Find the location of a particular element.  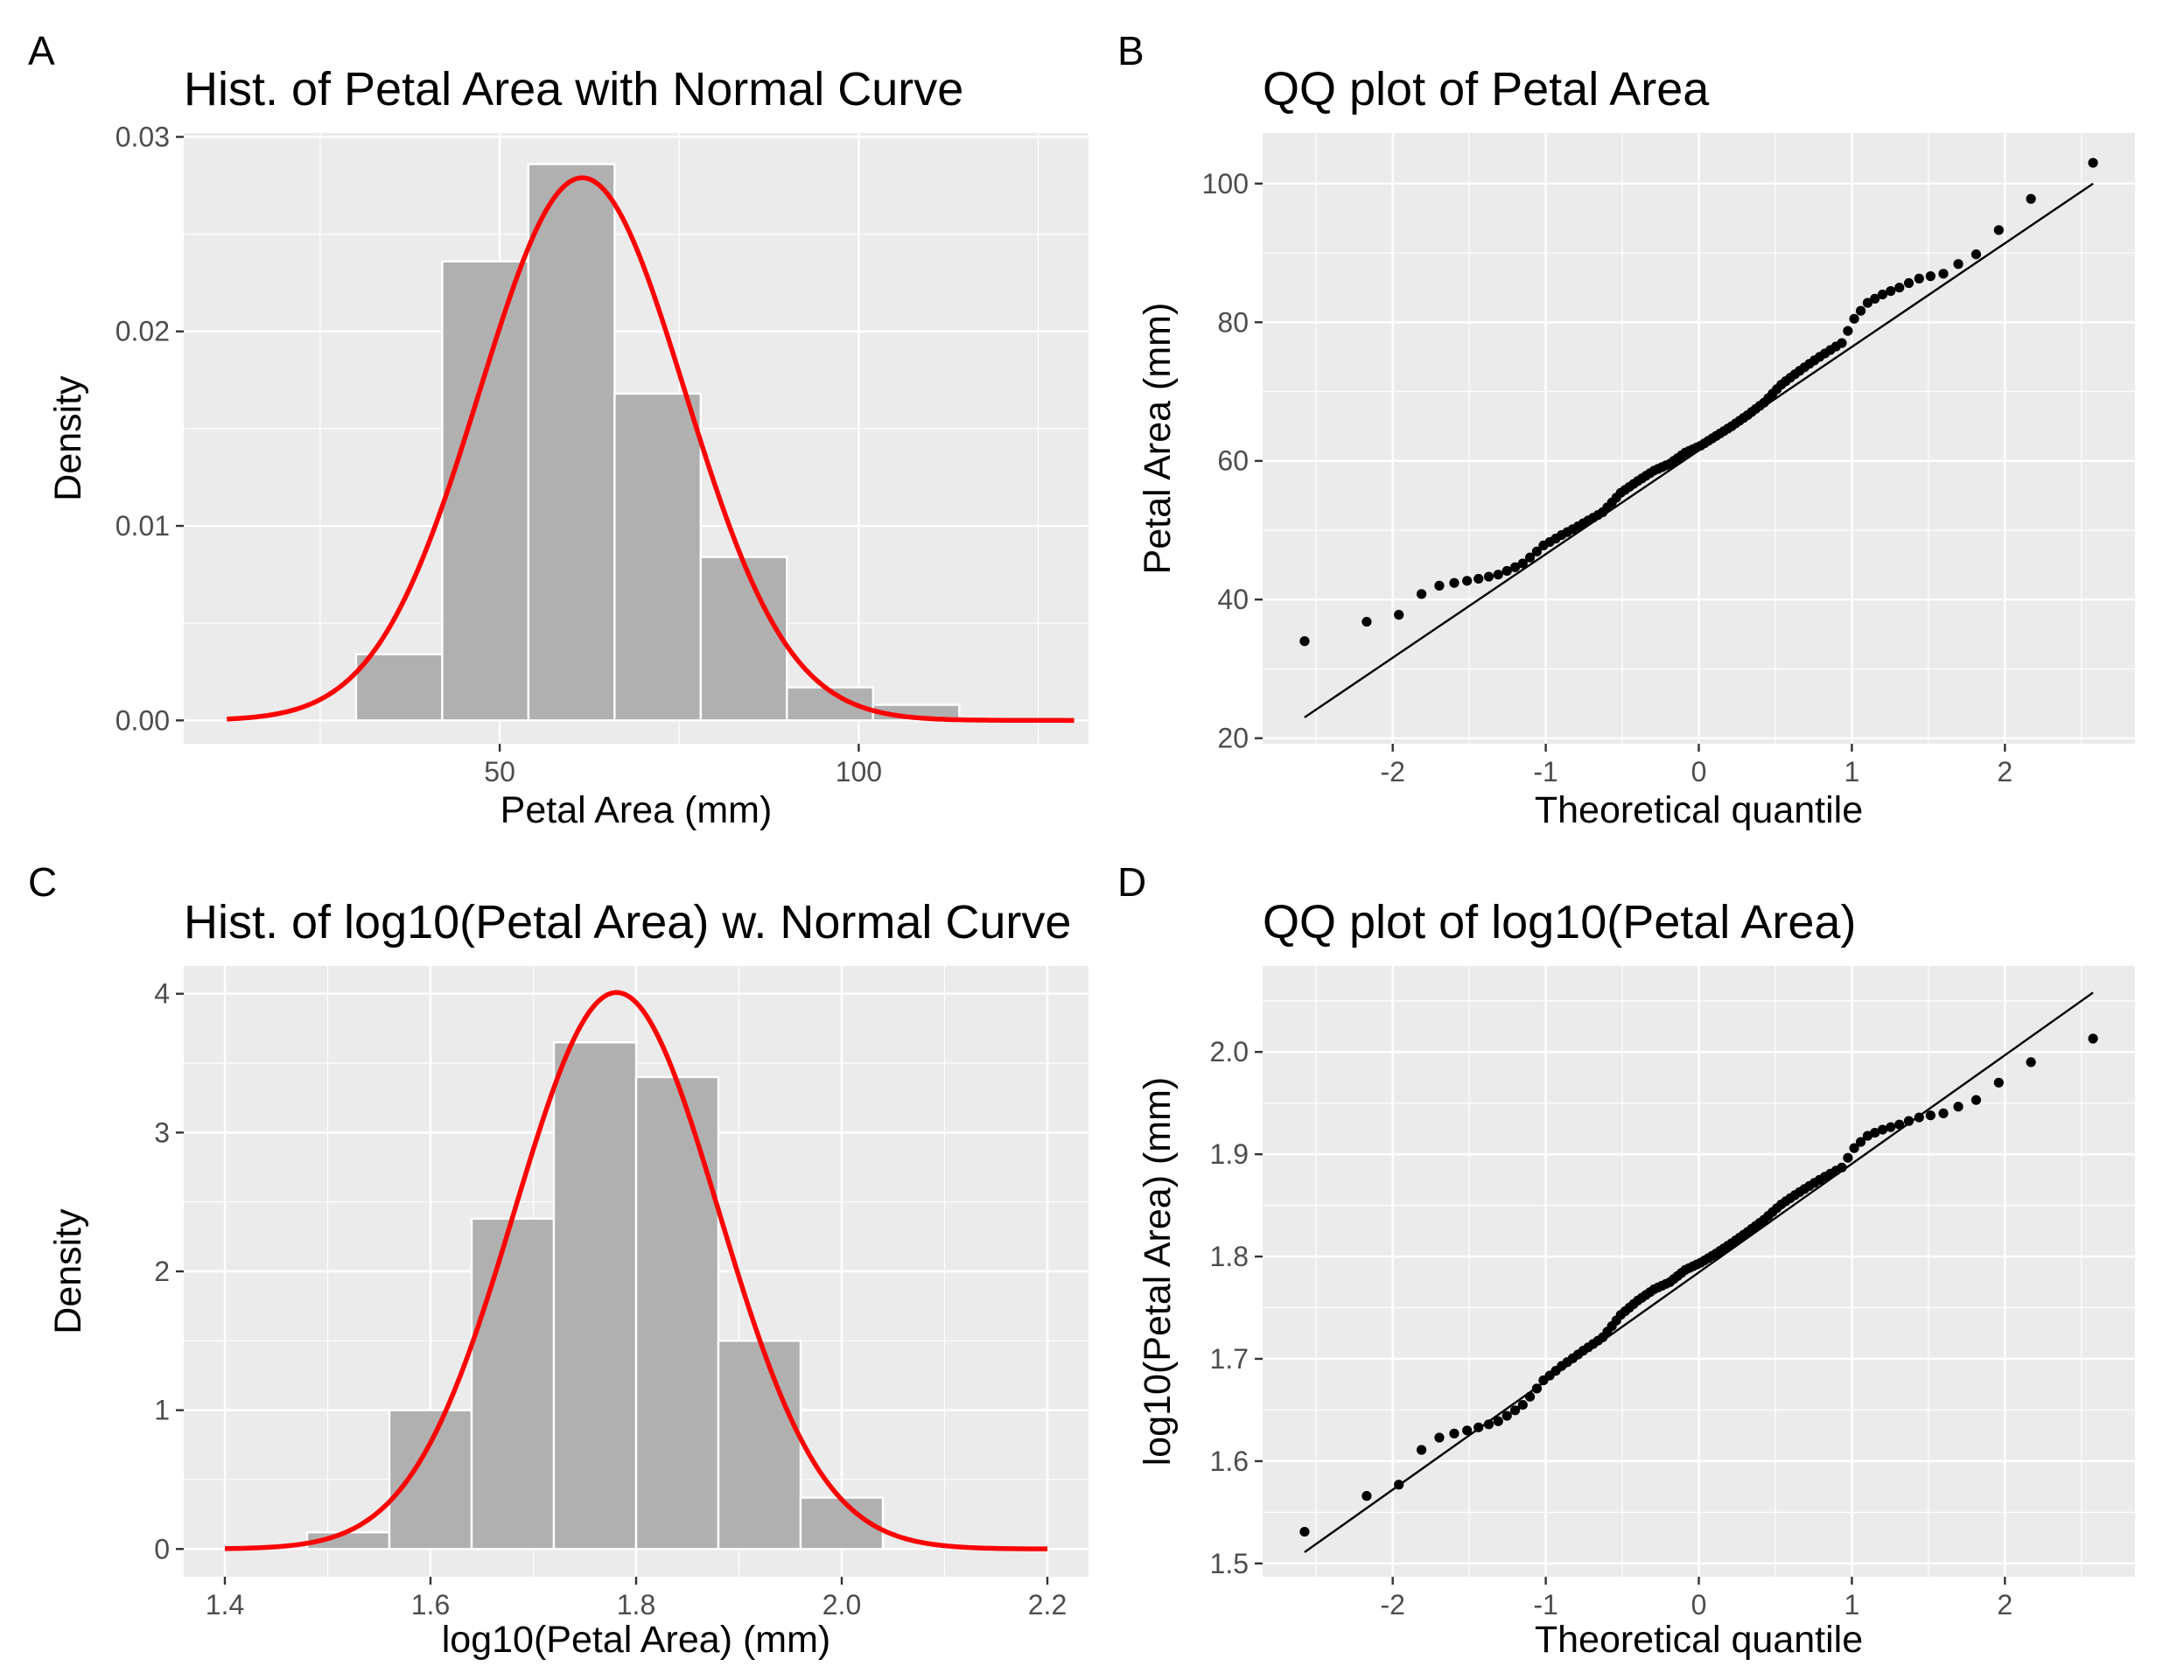

panel-label: C is located at coordinates (42, 882).